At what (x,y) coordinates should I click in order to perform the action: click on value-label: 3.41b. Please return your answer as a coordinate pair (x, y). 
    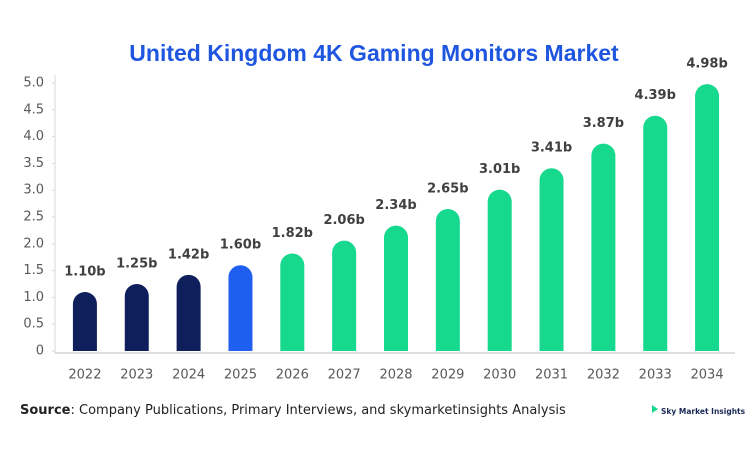
    Looking at the image, I should click on (551, 148).